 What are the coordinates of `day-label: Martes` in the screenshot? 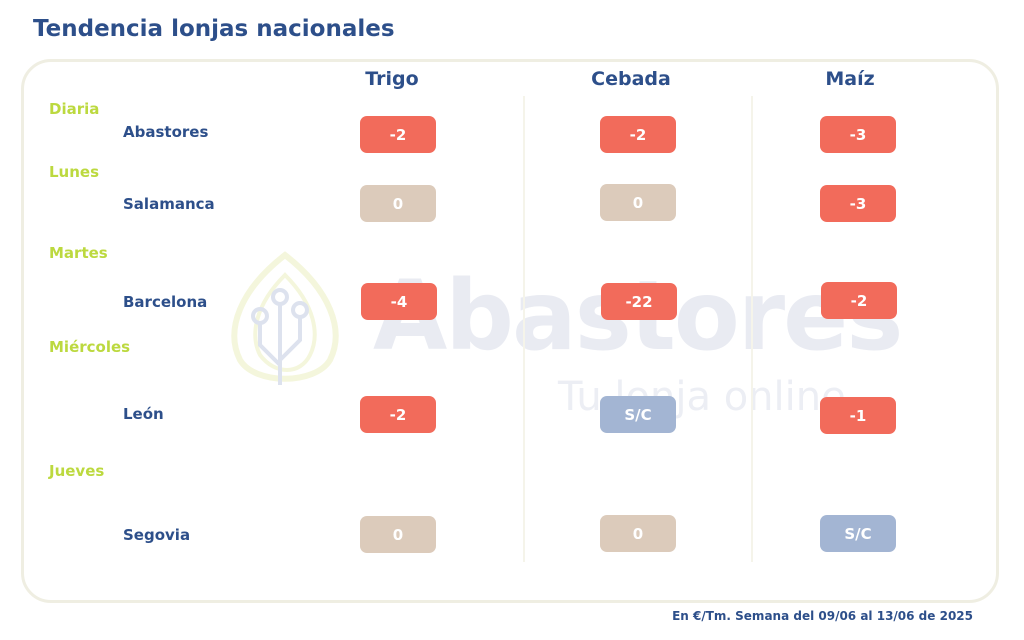 It's located at (78, 253).